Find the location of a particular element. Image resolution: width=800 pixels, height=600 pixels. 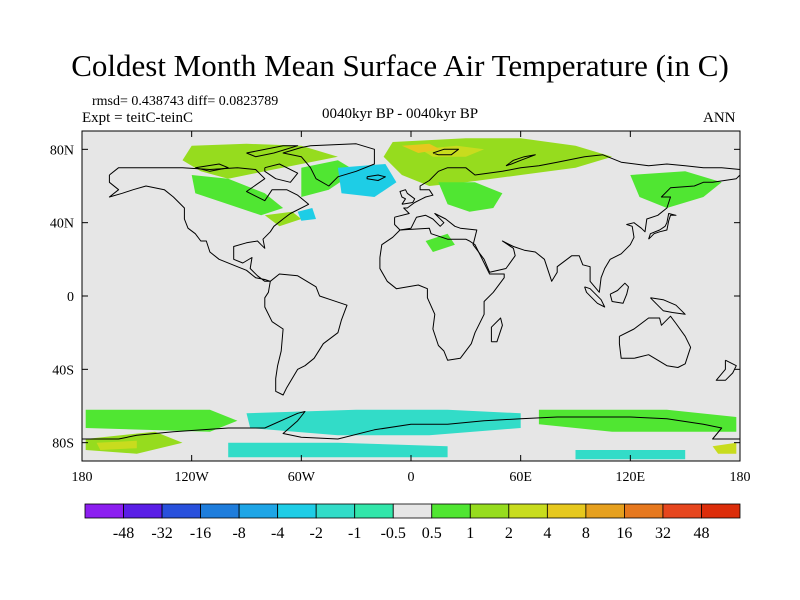

coastline-greenland is located at coordinates (328, 165).